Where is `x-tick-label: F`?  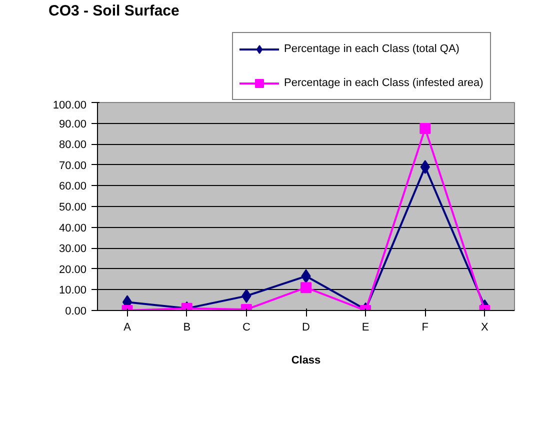 x-tick-label: F is located at coordinates (425, 328).